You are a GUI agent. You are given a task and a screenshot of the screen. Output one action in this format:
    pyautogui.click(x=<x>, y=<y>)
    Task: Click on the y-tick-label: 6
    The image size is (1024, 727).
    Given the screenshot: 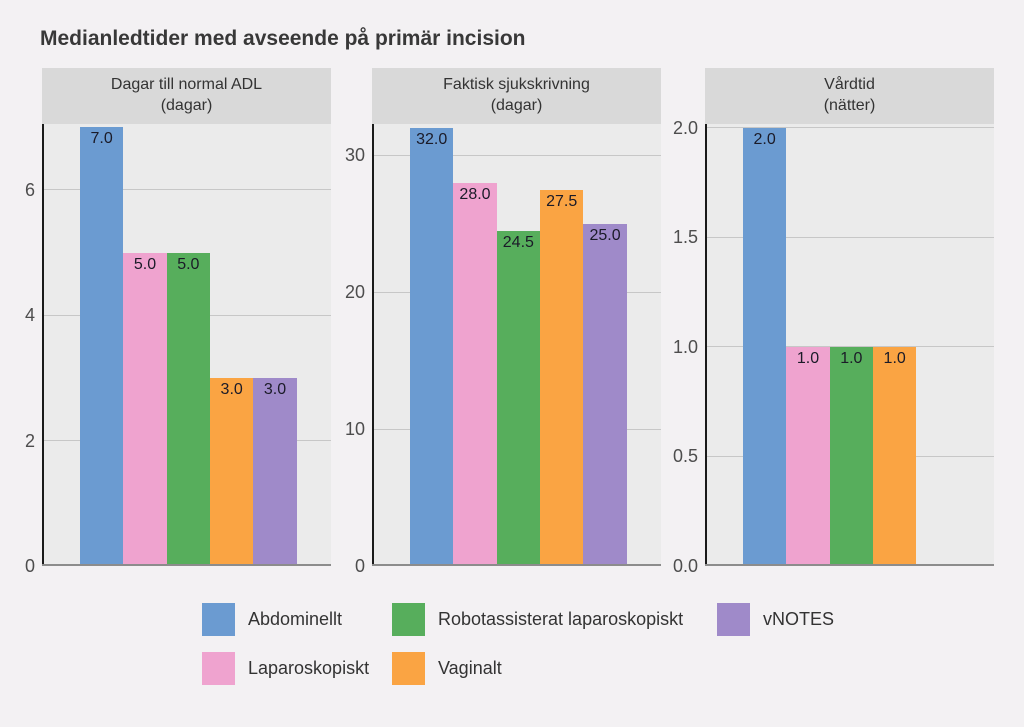 What is the action you would take?
    pyautogui.click(x=29, y=189)
    